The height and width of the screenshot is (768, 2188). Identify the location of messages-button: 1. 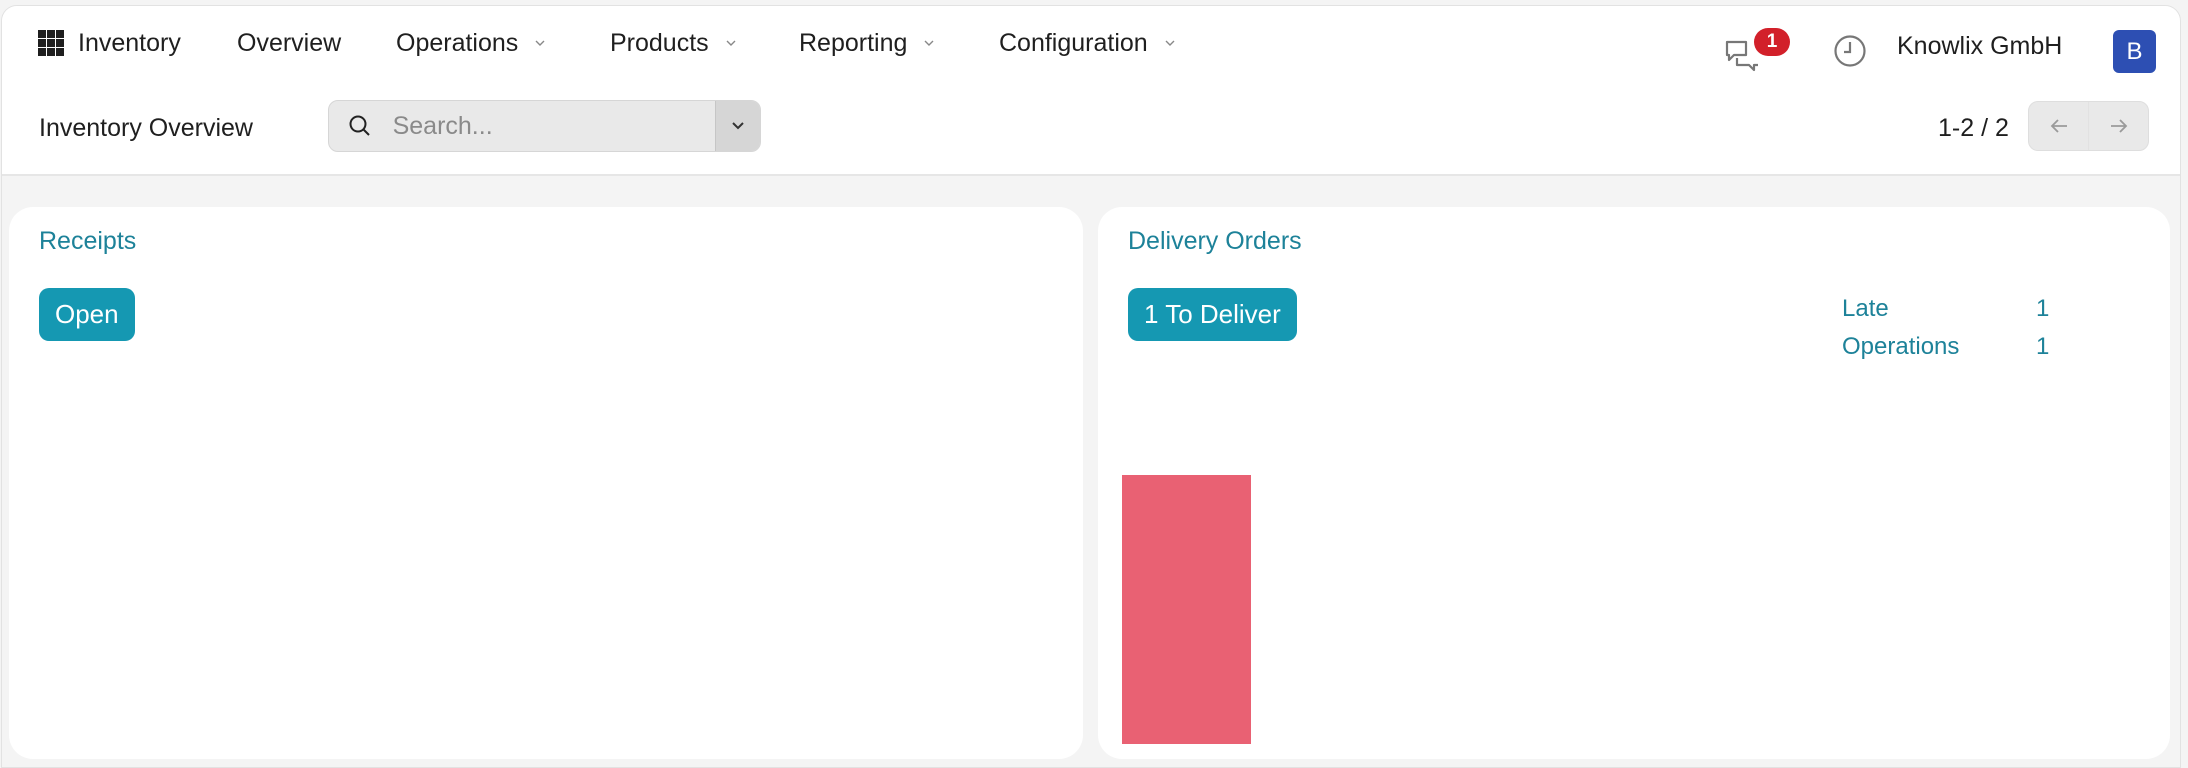
(1759, 51).